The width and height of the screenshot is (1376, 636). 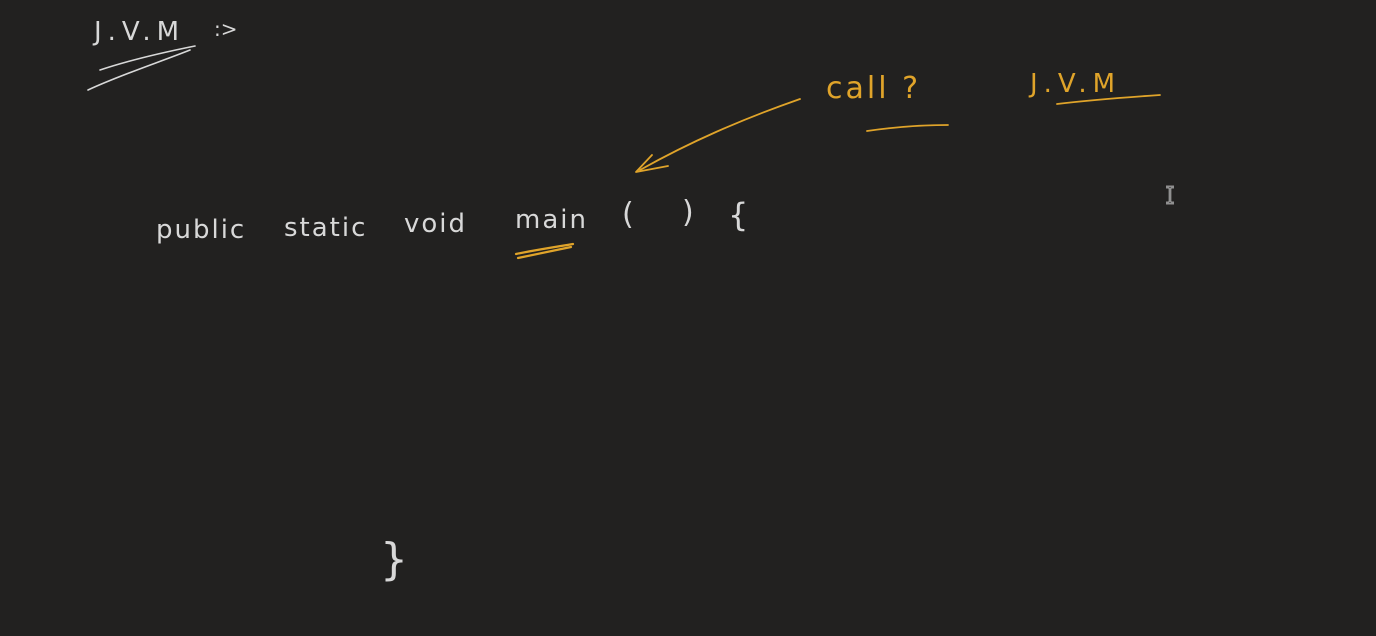 What do you see at coordinates (738, 215) in the screenshot?
I see `code-brace-open: {` at bounding box center [738, 215].